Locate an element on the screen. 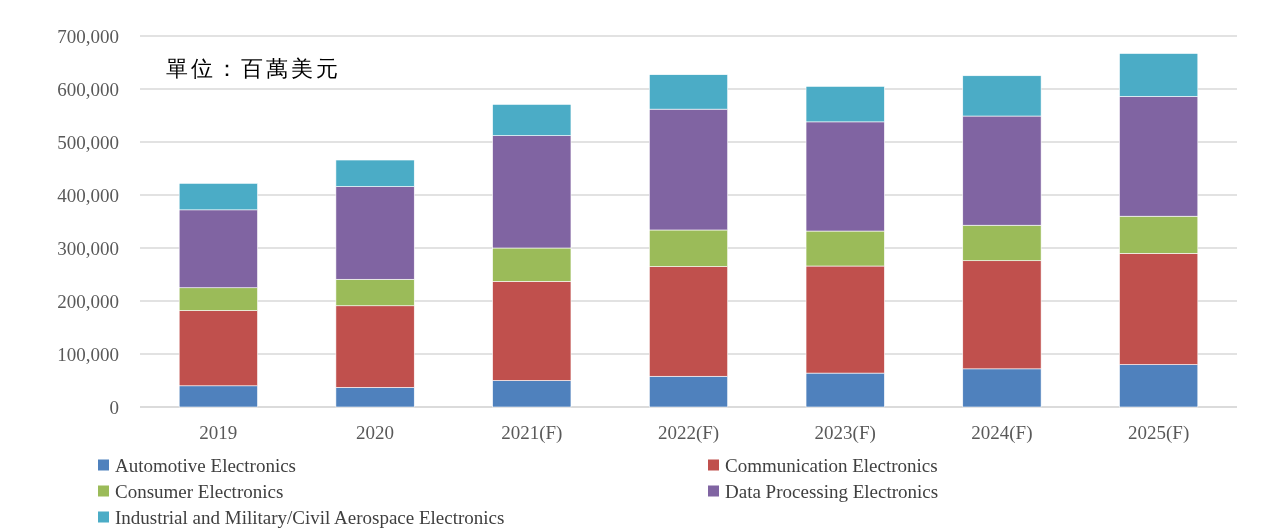  y-tick-label: 0 is located at coordinates (114, 407).